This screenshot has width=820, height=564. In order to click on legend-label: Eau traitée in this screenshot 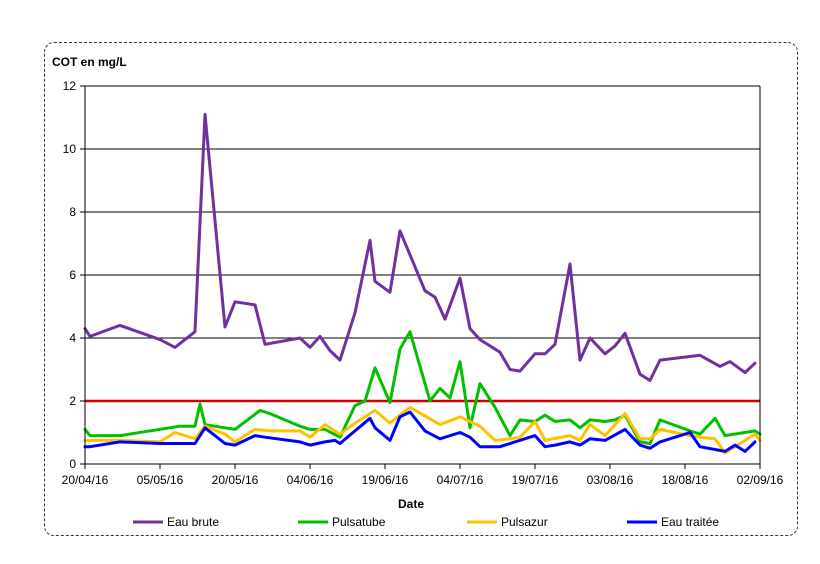, I will do `click(690, 522)`.